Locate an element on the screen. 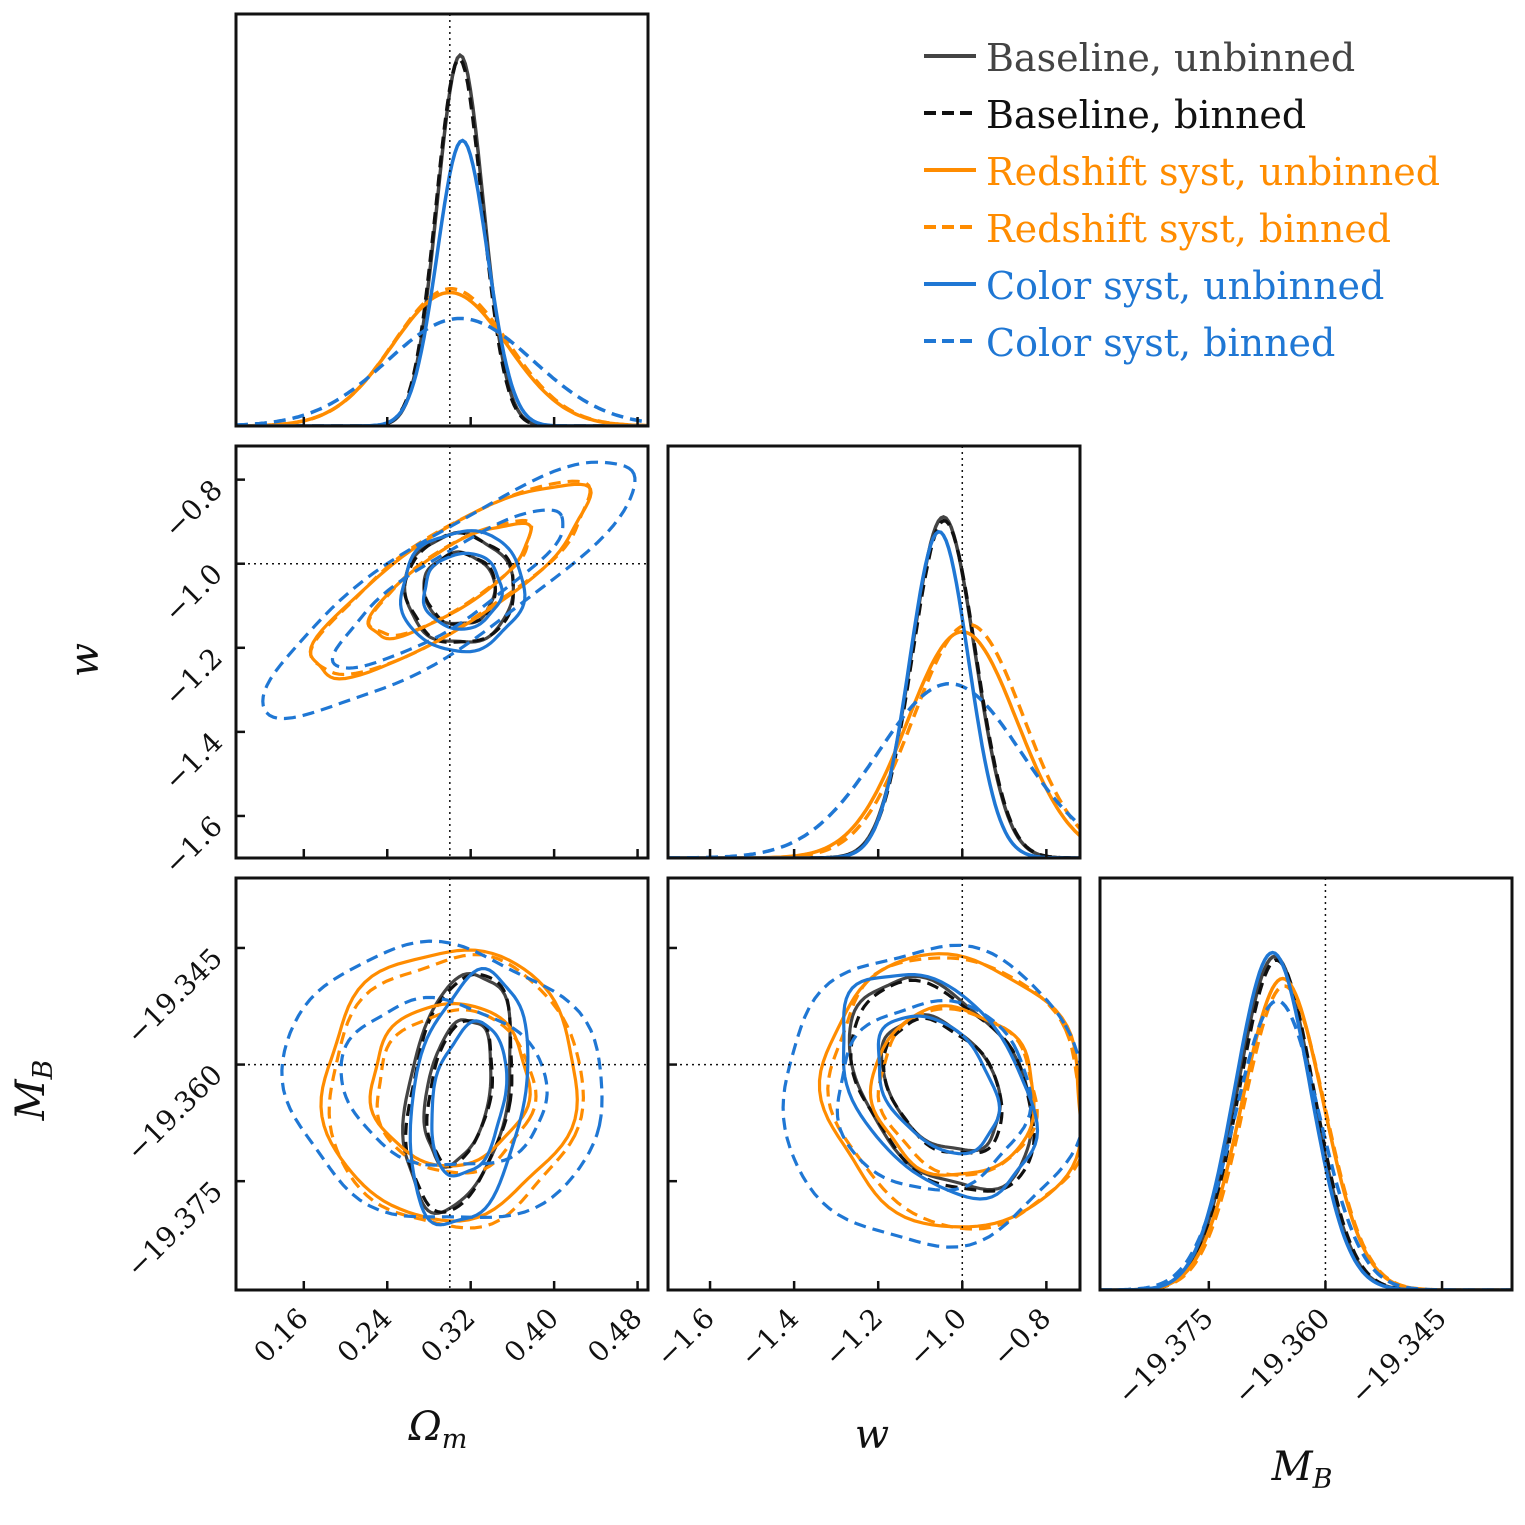  panel-w-Omega_m: −1.6 −1.4 −1.2 −1.0 −0.8 is located at coordinates (404, 662).